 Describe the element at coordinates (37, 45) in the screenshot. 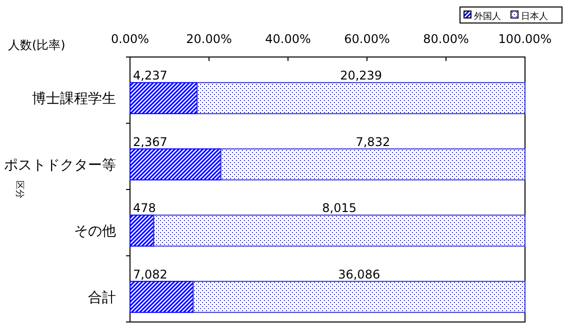

I see `text: 人数(比率)` at that location.